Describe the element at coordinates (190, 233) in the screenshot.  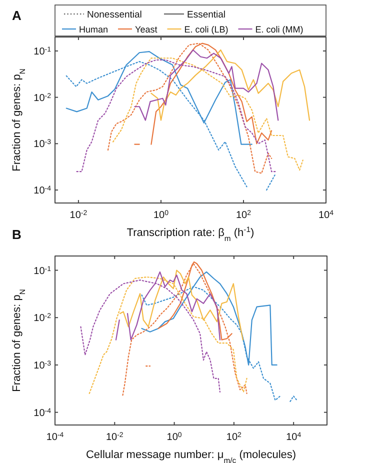
I see `x-axis-title: Transcription rate: β$_{m}$ (h$^{-1}$)` at that location.